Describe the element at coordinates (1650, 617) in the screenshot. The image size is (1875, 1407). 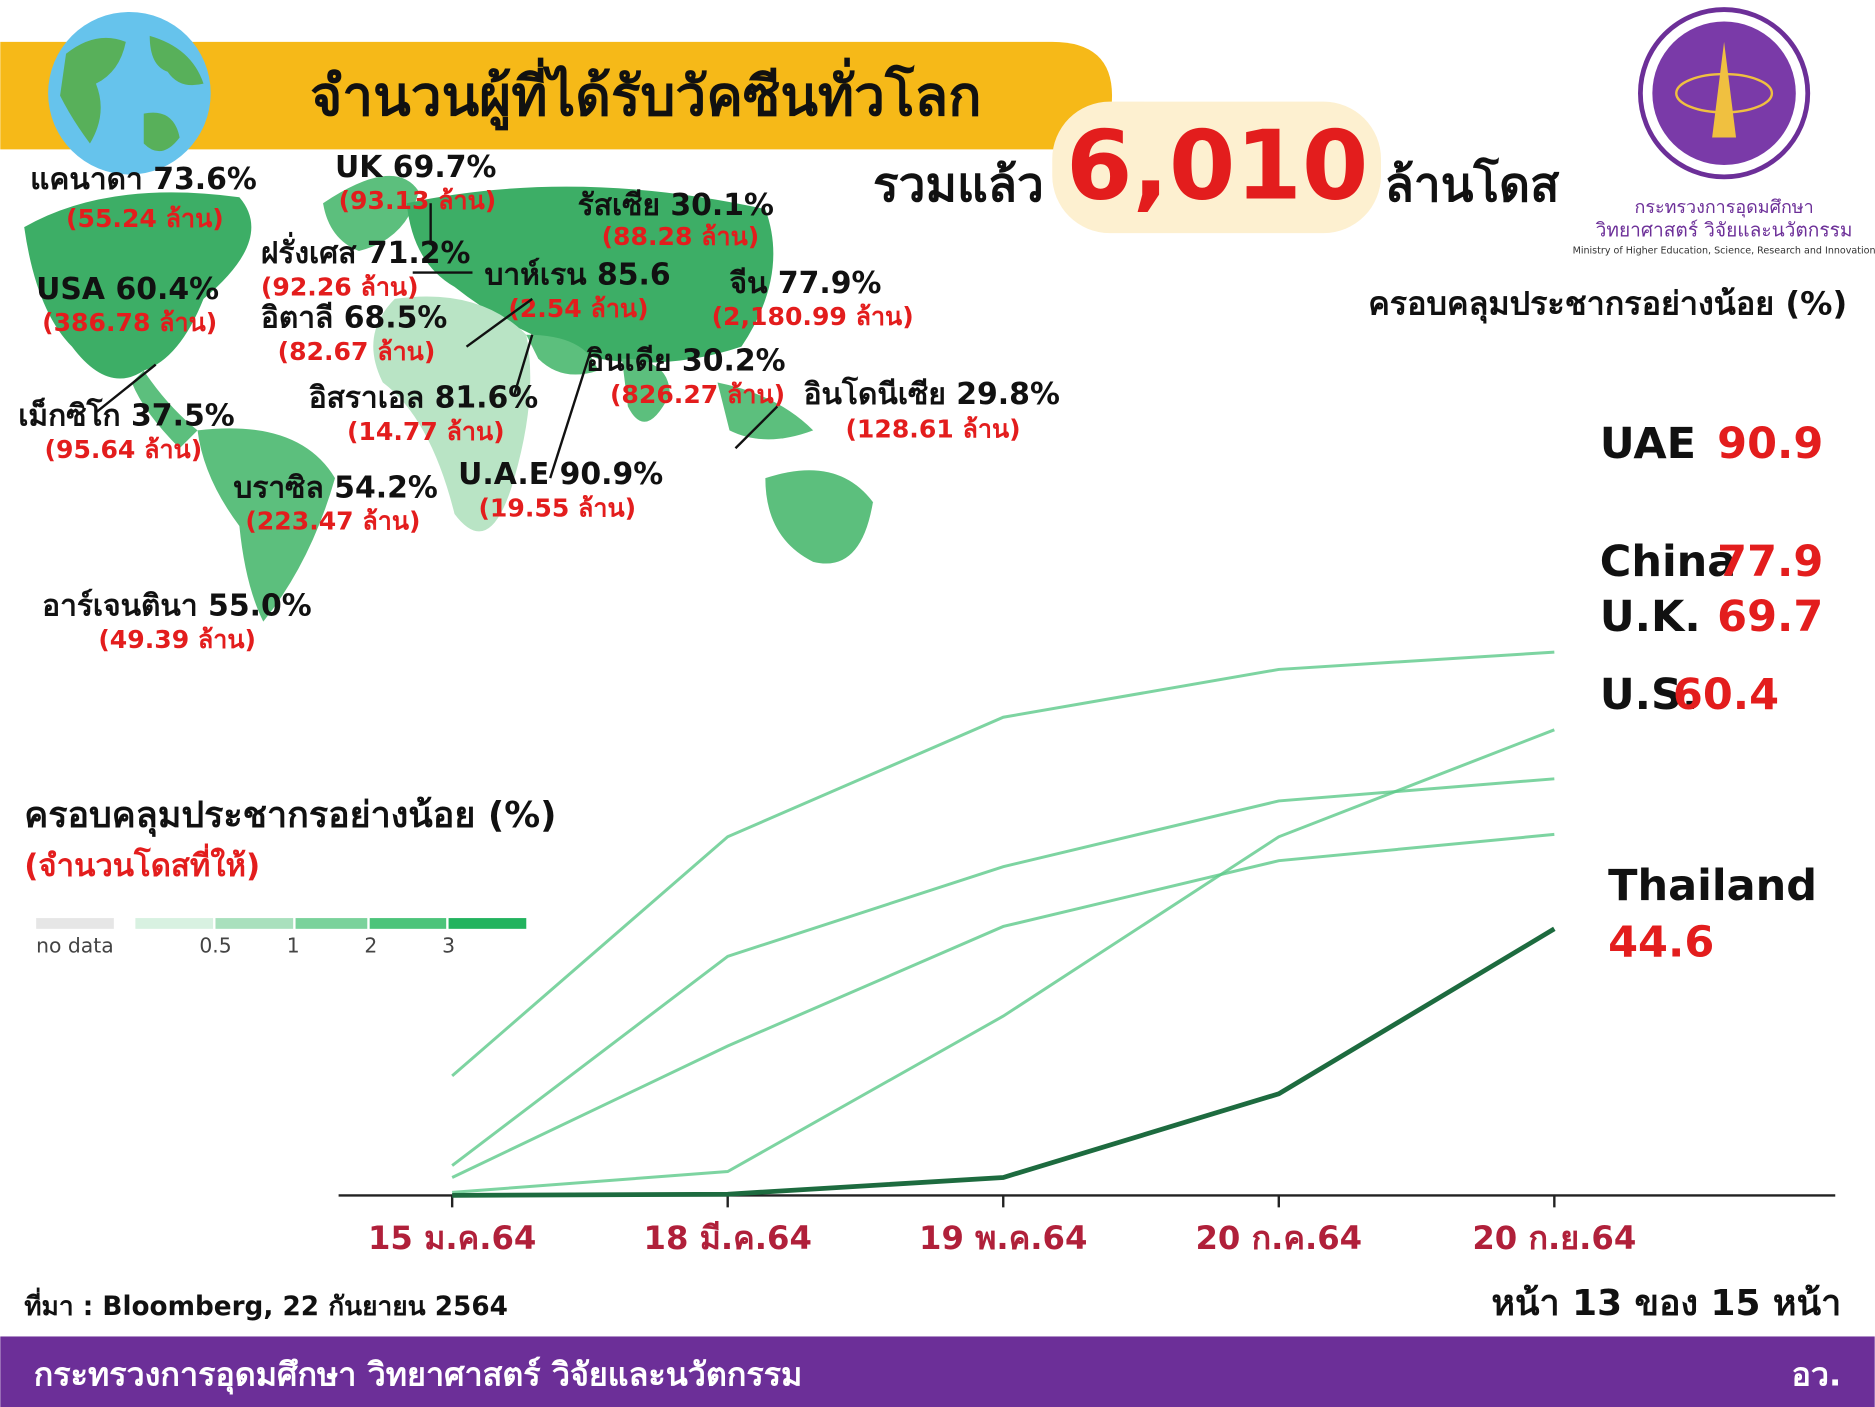
I see `series-name: U.K.` at that location.